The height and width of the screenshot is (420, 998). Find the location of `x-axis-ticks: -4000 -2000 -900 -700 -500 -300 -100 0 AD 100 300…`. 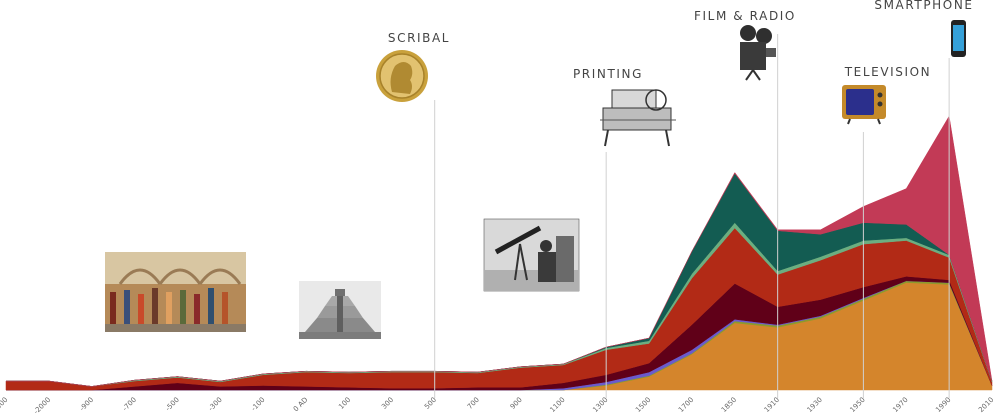

x-axis-ticks: -4000 -2000 -900 -700 -500 -300 -100 0 AD 100 300… is located at coordinates (497, 406).